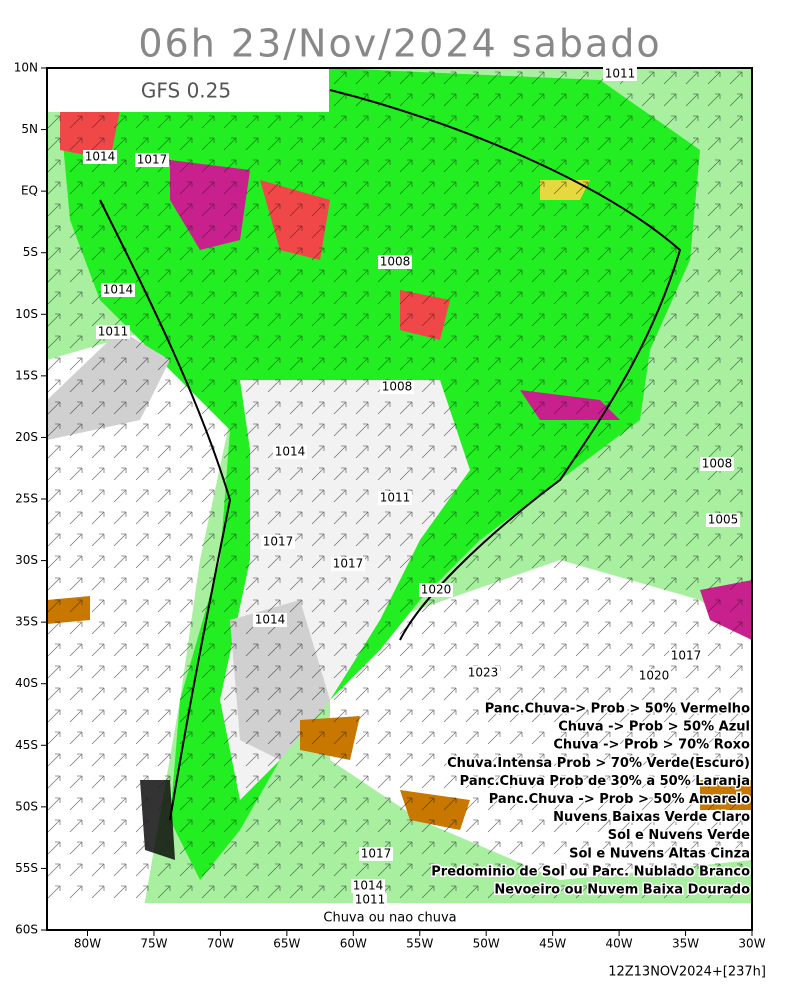 The image size is (800, 1000). I want to click on isobar-label: 1023, so click(483, 673).